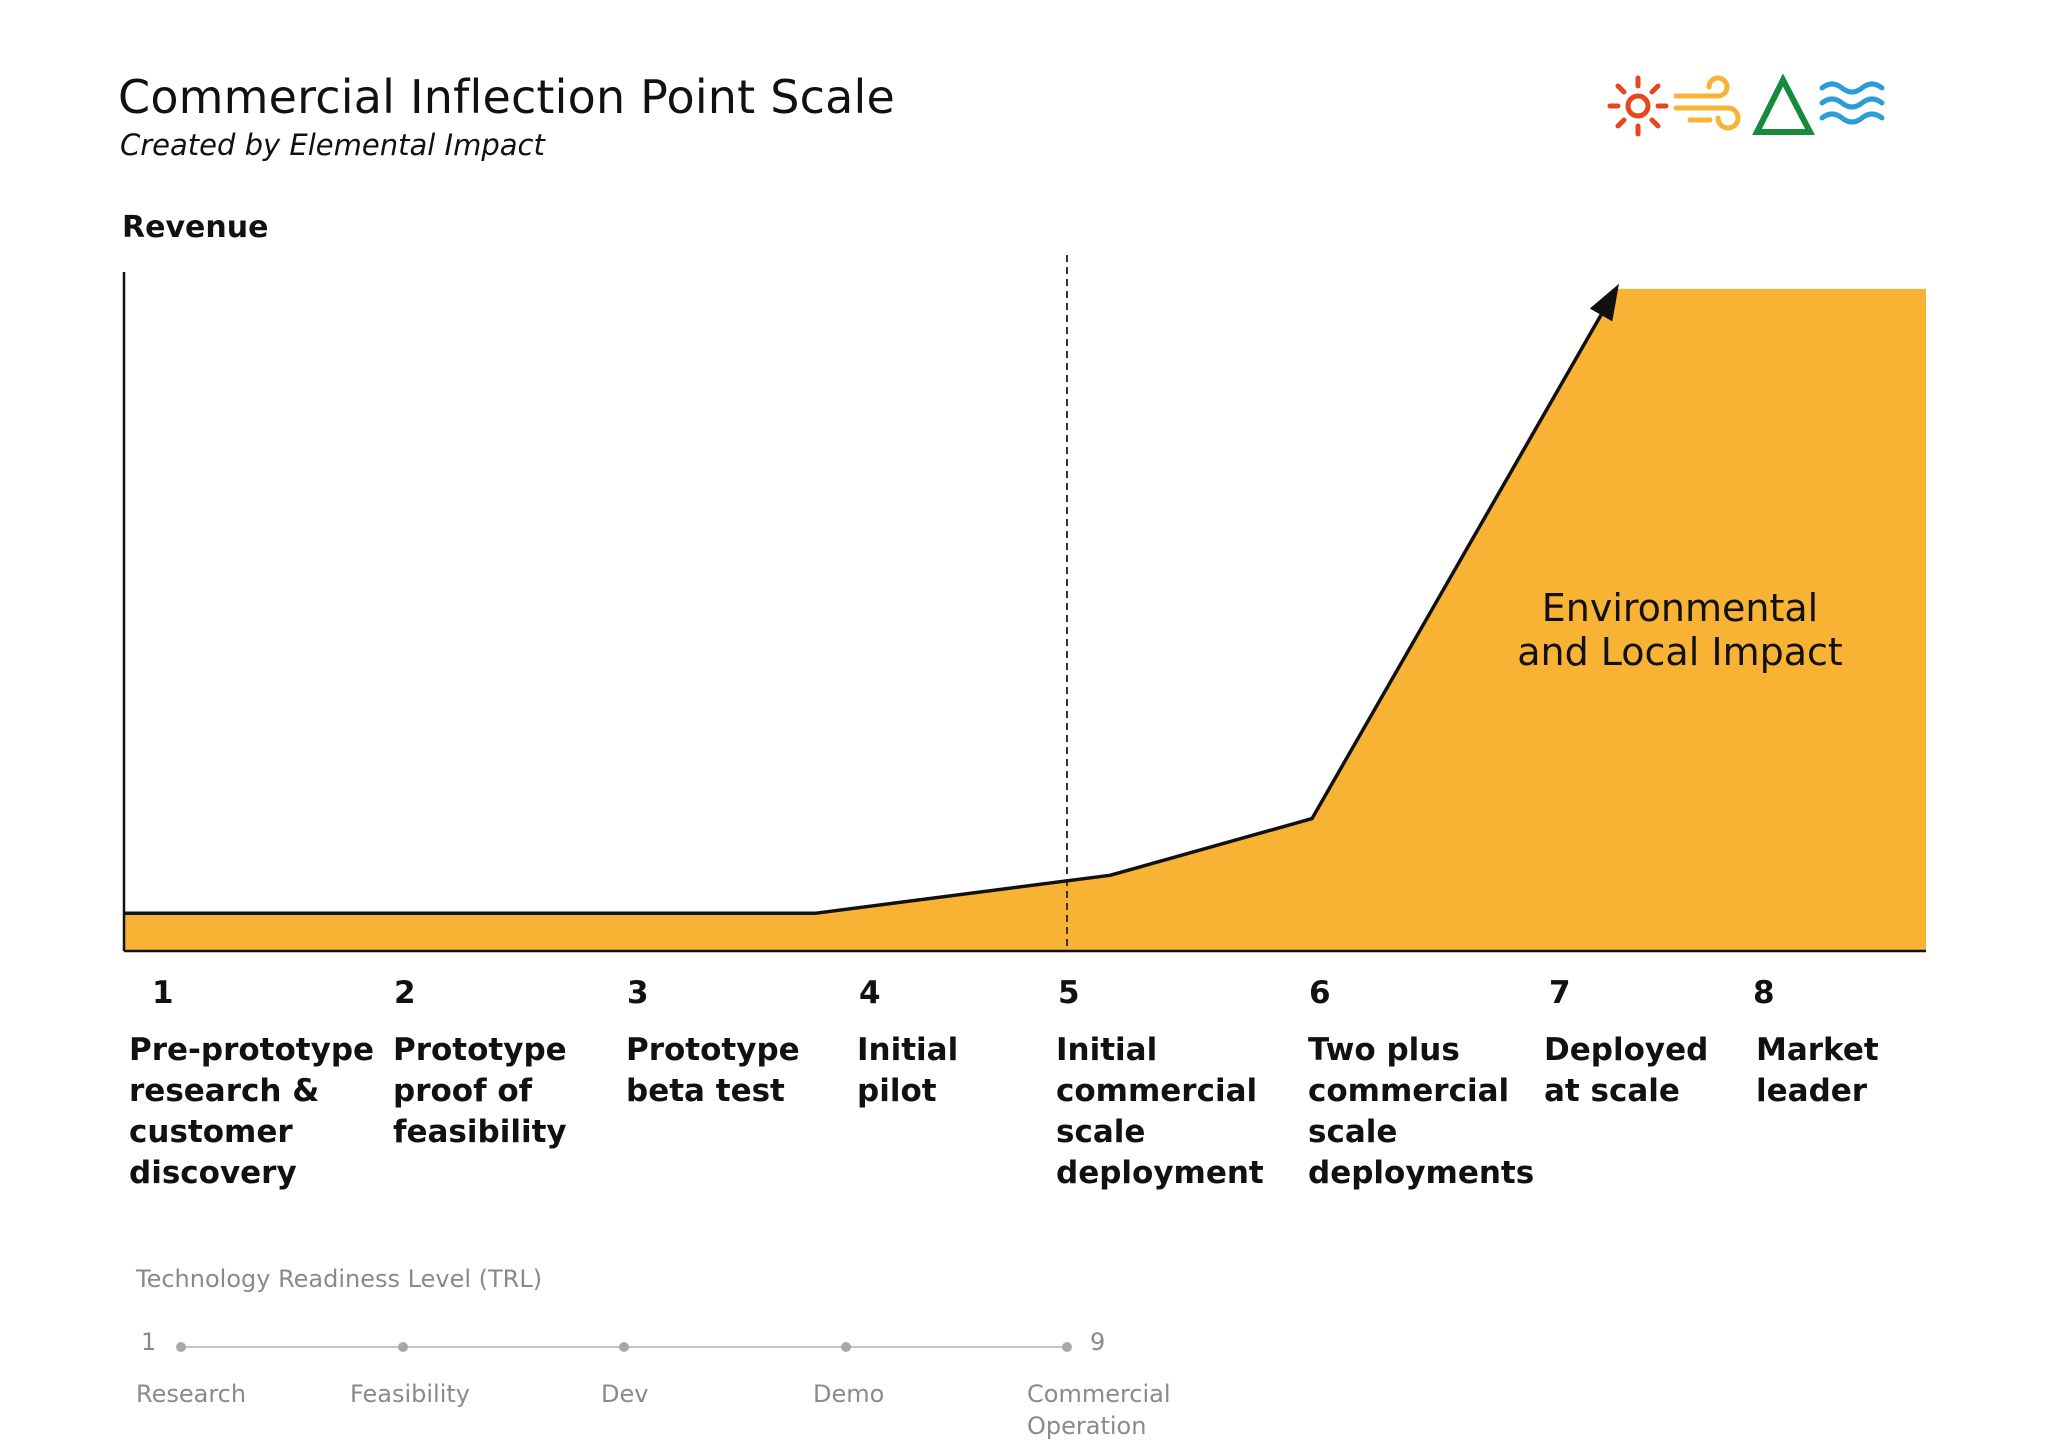 Image resolution: width=2048 pixels, height=1442 pixels. Describe the element at coordinates (1604, 302) in the screenshot. I see `arrow-head` at that location.